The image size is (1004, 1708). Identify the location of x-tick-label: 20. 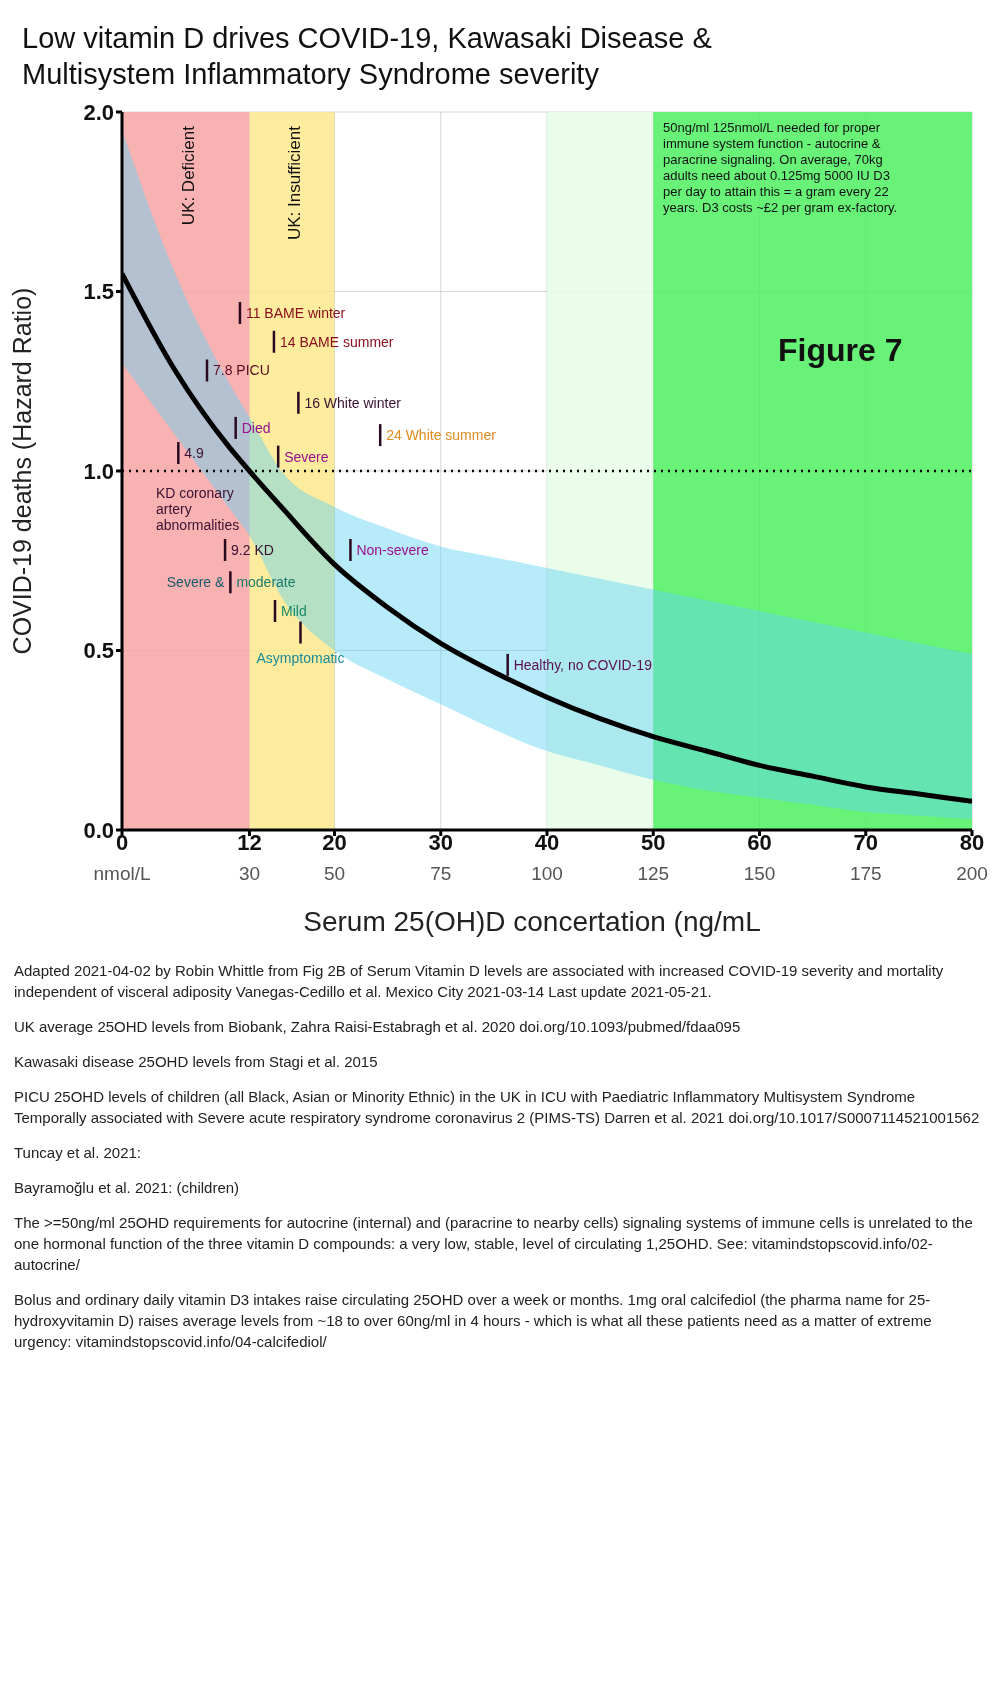
(334, 842).